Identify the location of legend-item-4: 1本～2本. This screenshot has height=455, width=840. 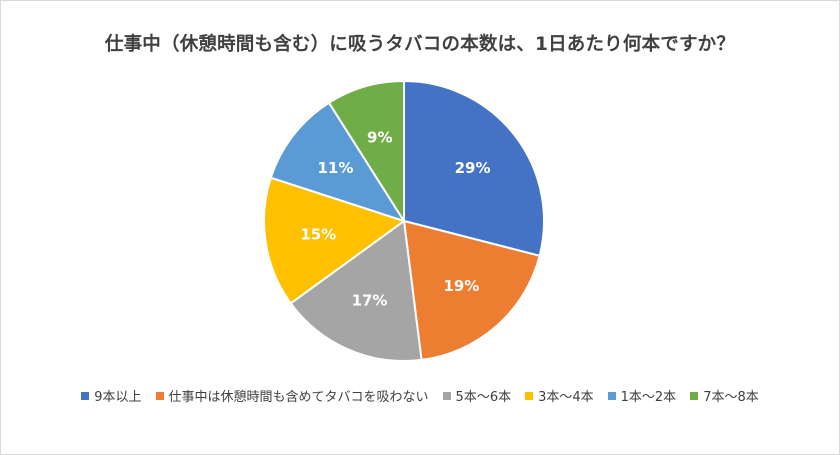
(642, 395).